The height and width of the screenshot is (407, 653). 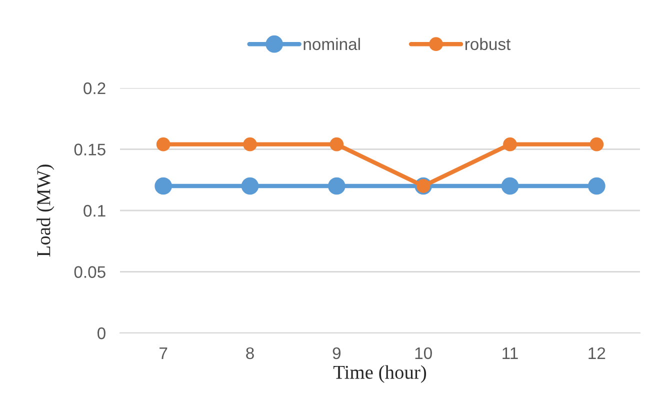 I want to click on y-tick-label: 0, so click(x=101, y=333).